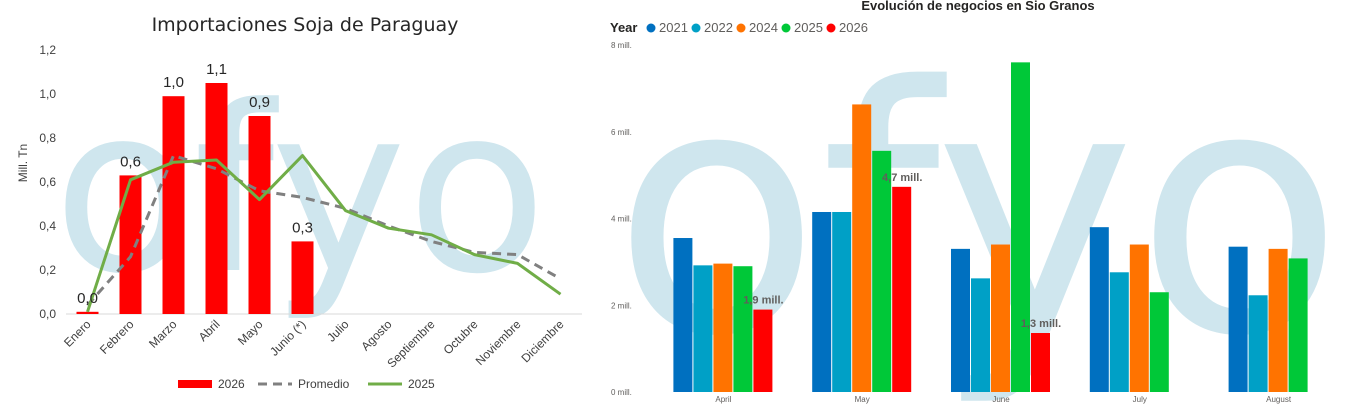 The image size is (1348, 406). Describe the element at coordinates (47, 226) in the screenshot. I see `y-tick-label: 0,4` at that location.